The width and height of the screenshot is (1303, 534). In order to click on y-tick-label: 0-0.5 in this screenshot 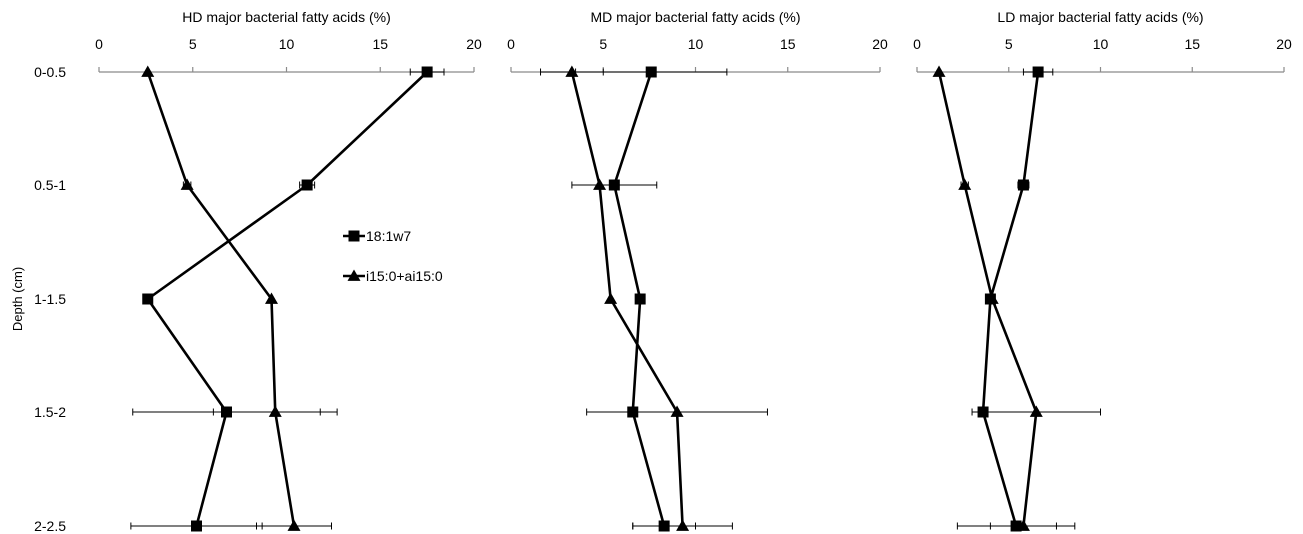, I will do `click(50, 72)`.